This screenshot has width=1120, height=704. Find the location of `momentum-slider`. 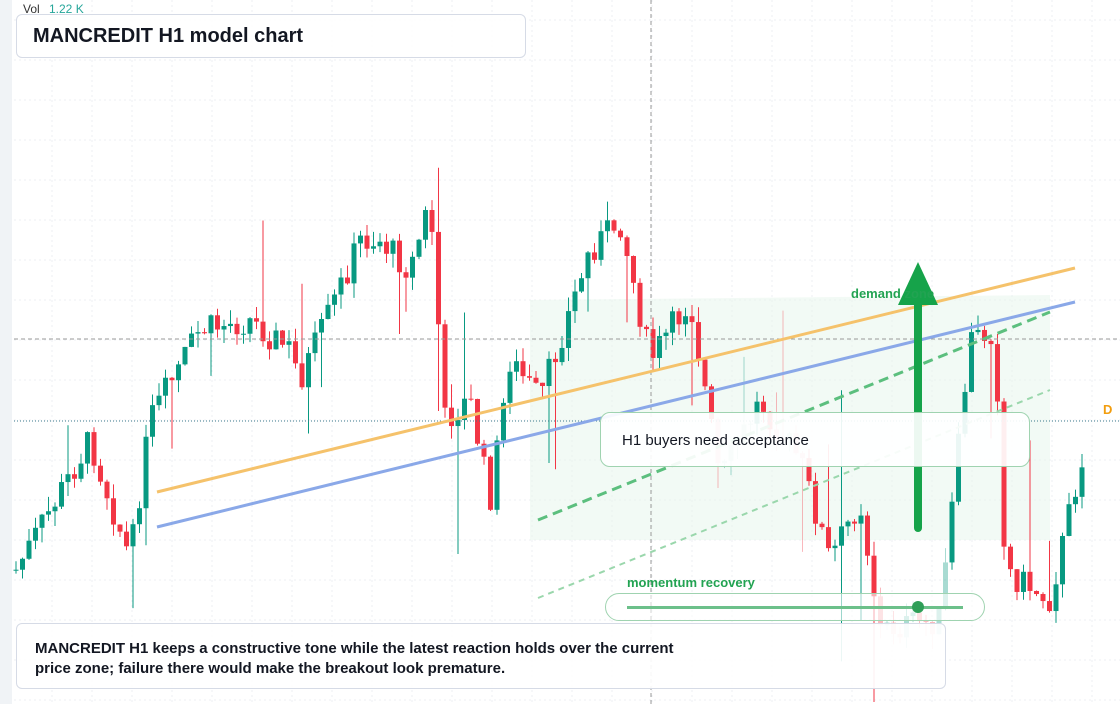

momentum-slider is located at coordinates (795, 607).